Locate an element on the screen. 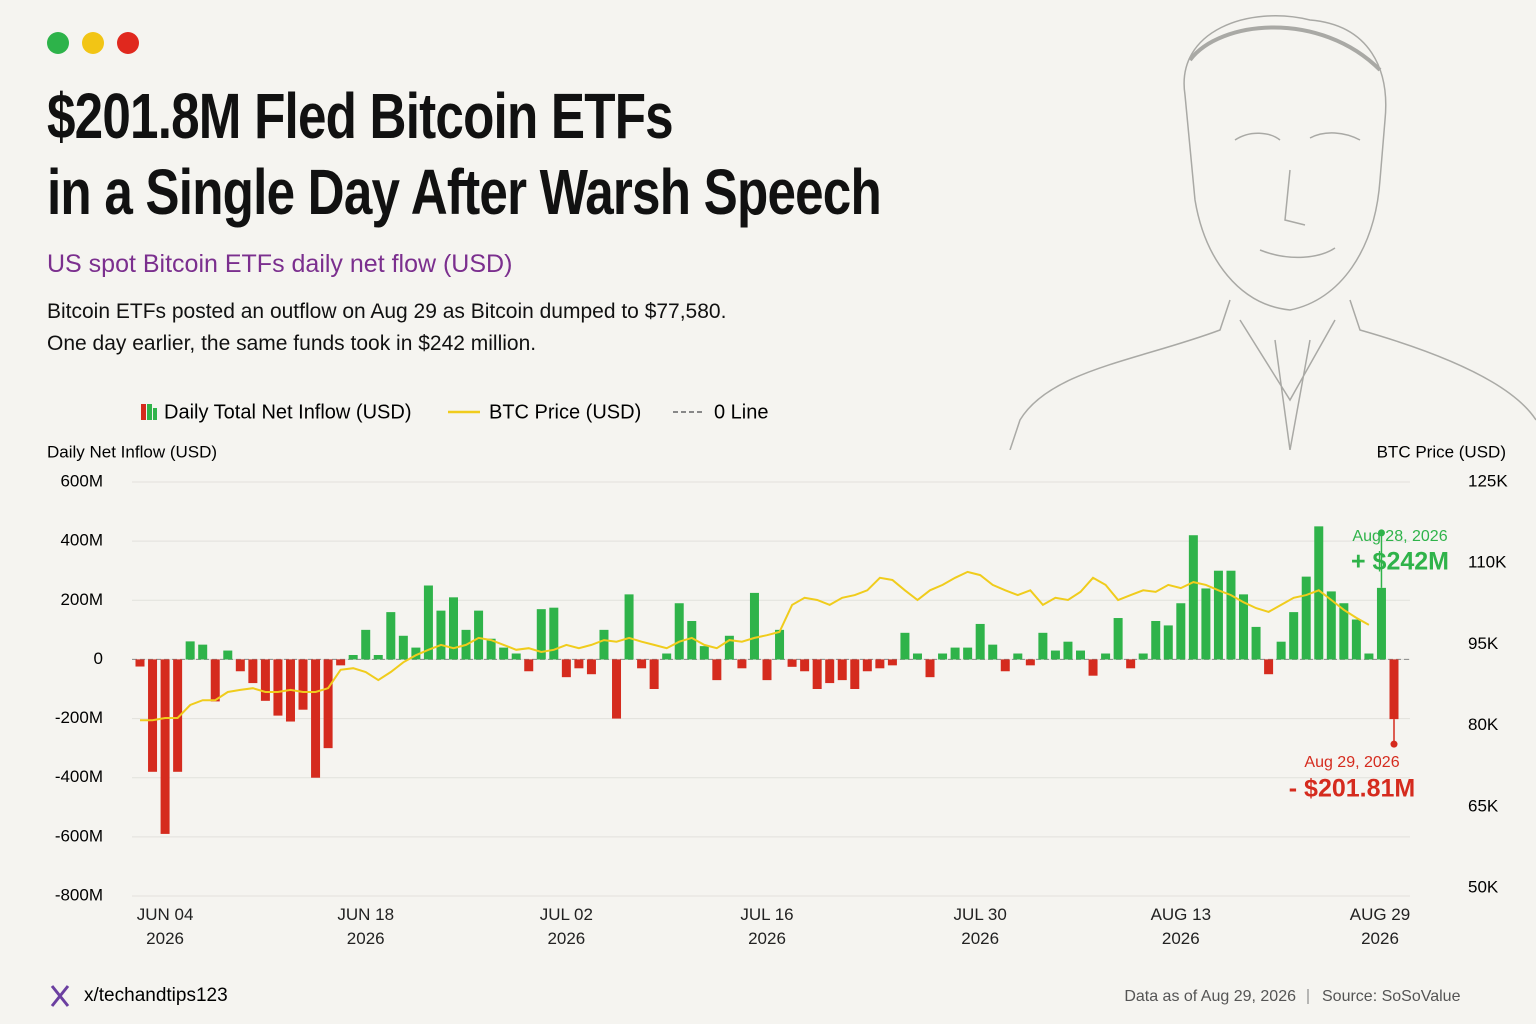 Image resolution: width=1536 pixels, height=1024 pixels. footer-handle: x/techandtips123 is located at coordinates (156, 995).